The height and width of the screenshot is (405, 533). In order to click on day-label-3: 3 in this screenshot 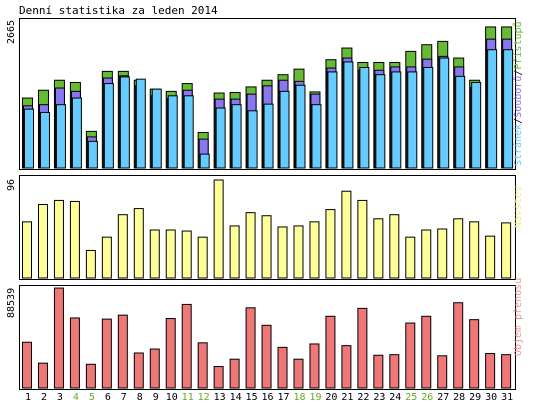, I will do `click(60, 397)`.